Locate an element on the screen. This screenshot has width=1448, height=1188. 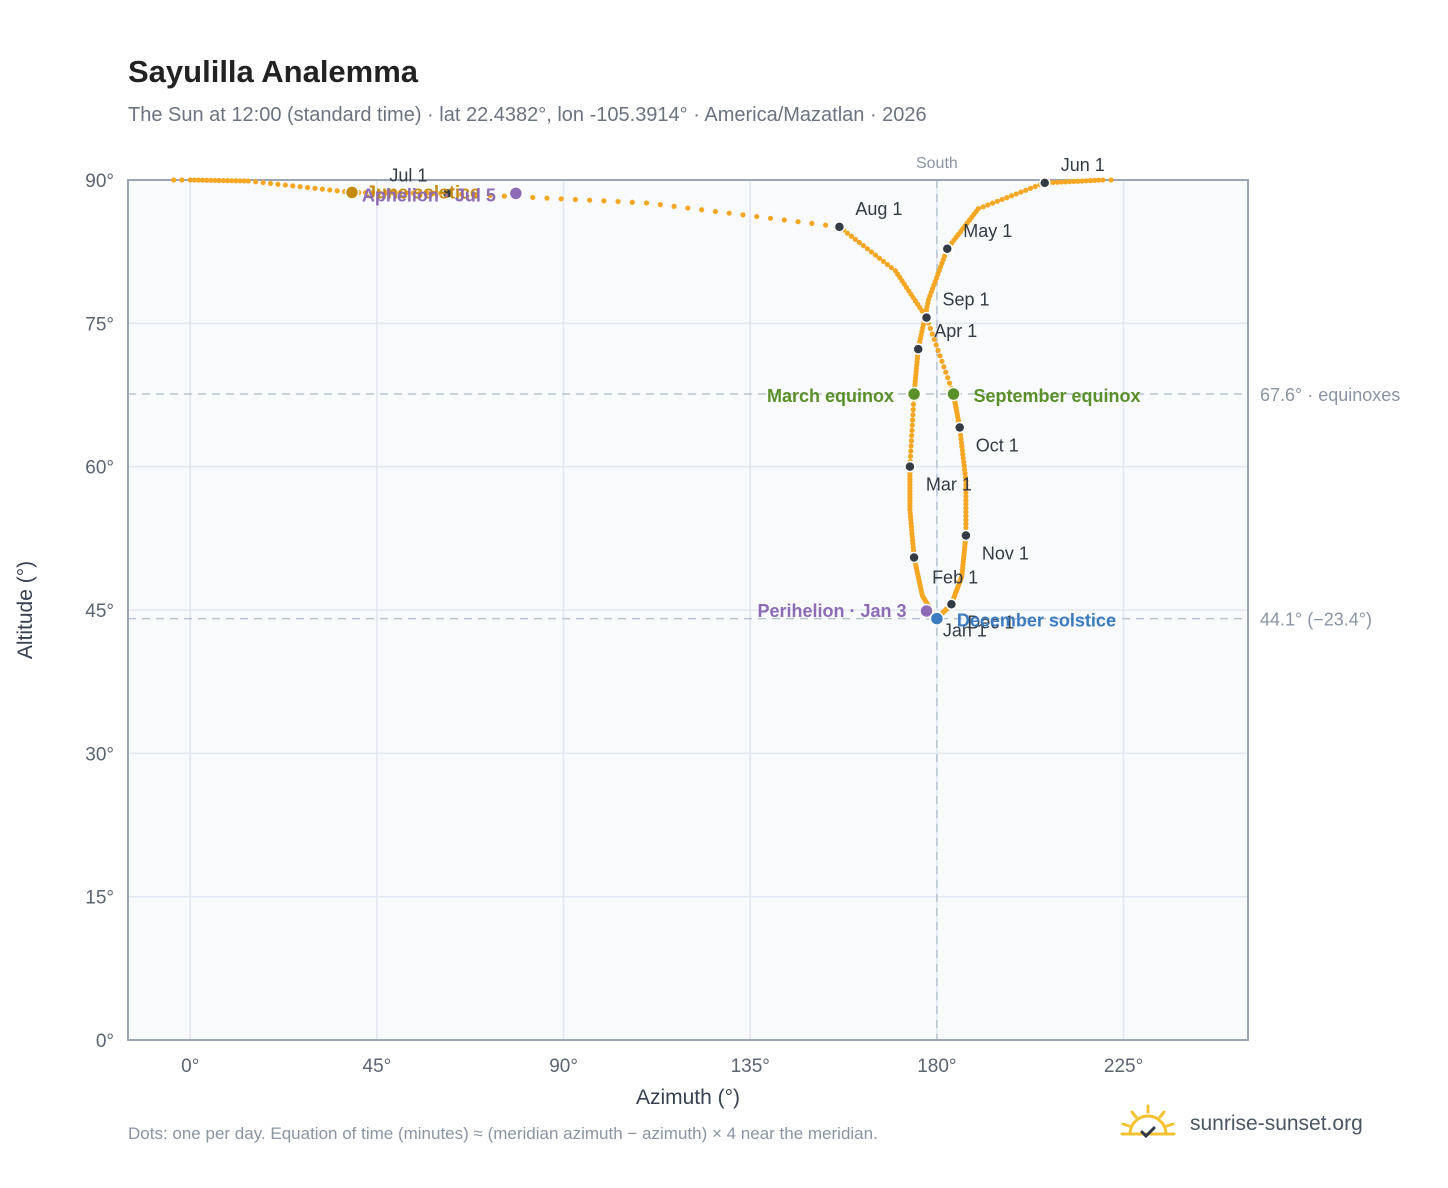
reference-line-label: 44.1° (−23.4°) is located at coordinates (1316, 620).